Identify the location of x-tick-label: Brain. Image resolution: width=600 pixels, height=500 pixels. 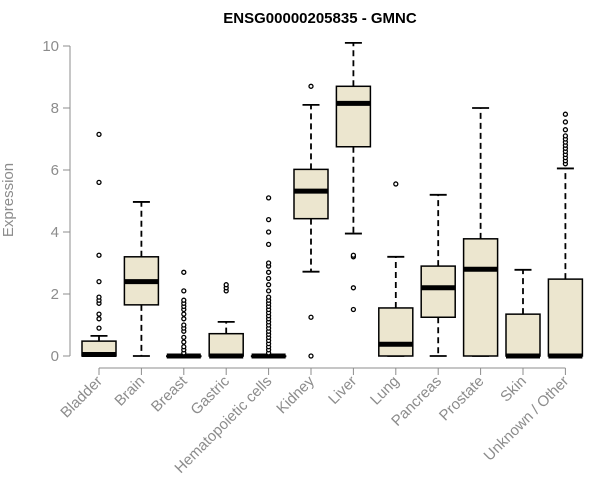
(129, 391).